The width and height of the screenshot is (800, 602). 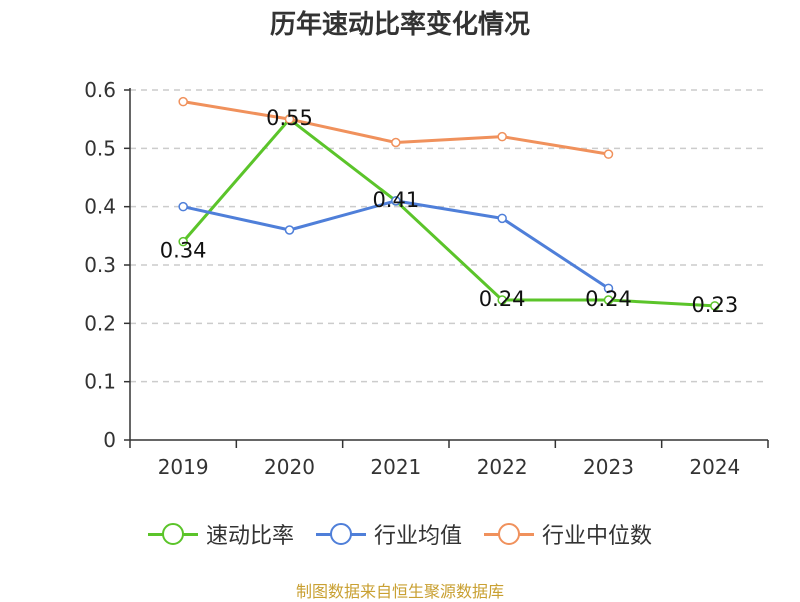 I want to click on legend-label-industry-median: 行业中位数, so click(x=597, y=536).